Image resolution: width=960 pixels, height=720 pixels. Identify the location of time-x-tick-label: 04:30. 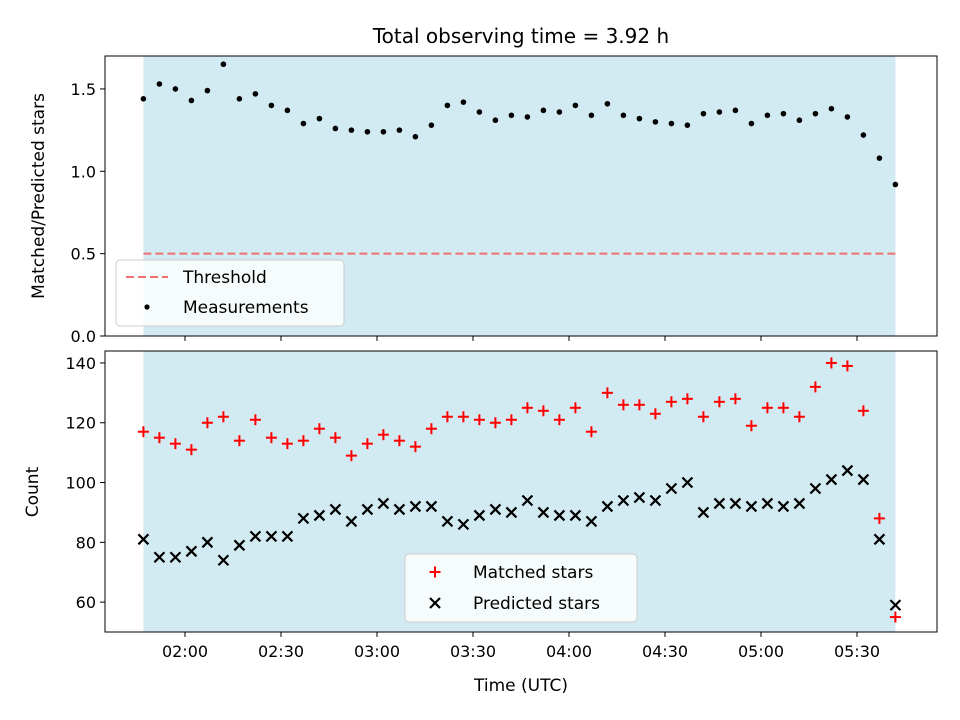
(665, 651).